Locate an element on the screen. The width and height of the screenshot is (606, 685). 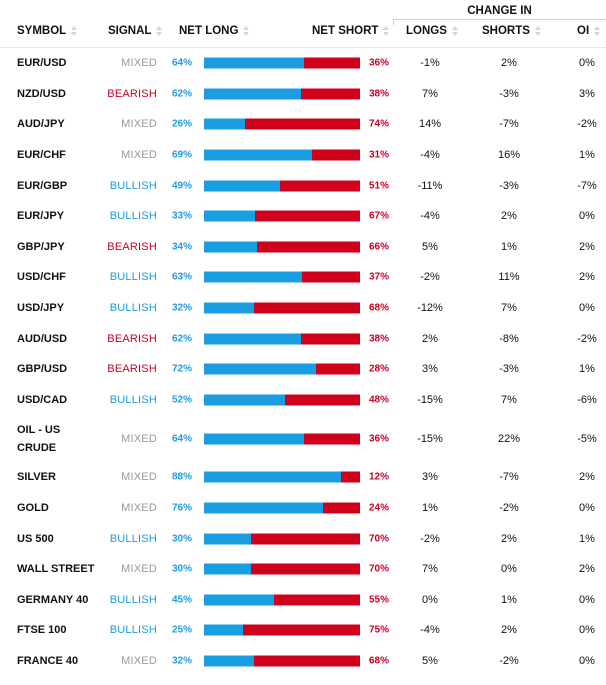
change-longs-value: 1% is located at coordinates (430, 508).